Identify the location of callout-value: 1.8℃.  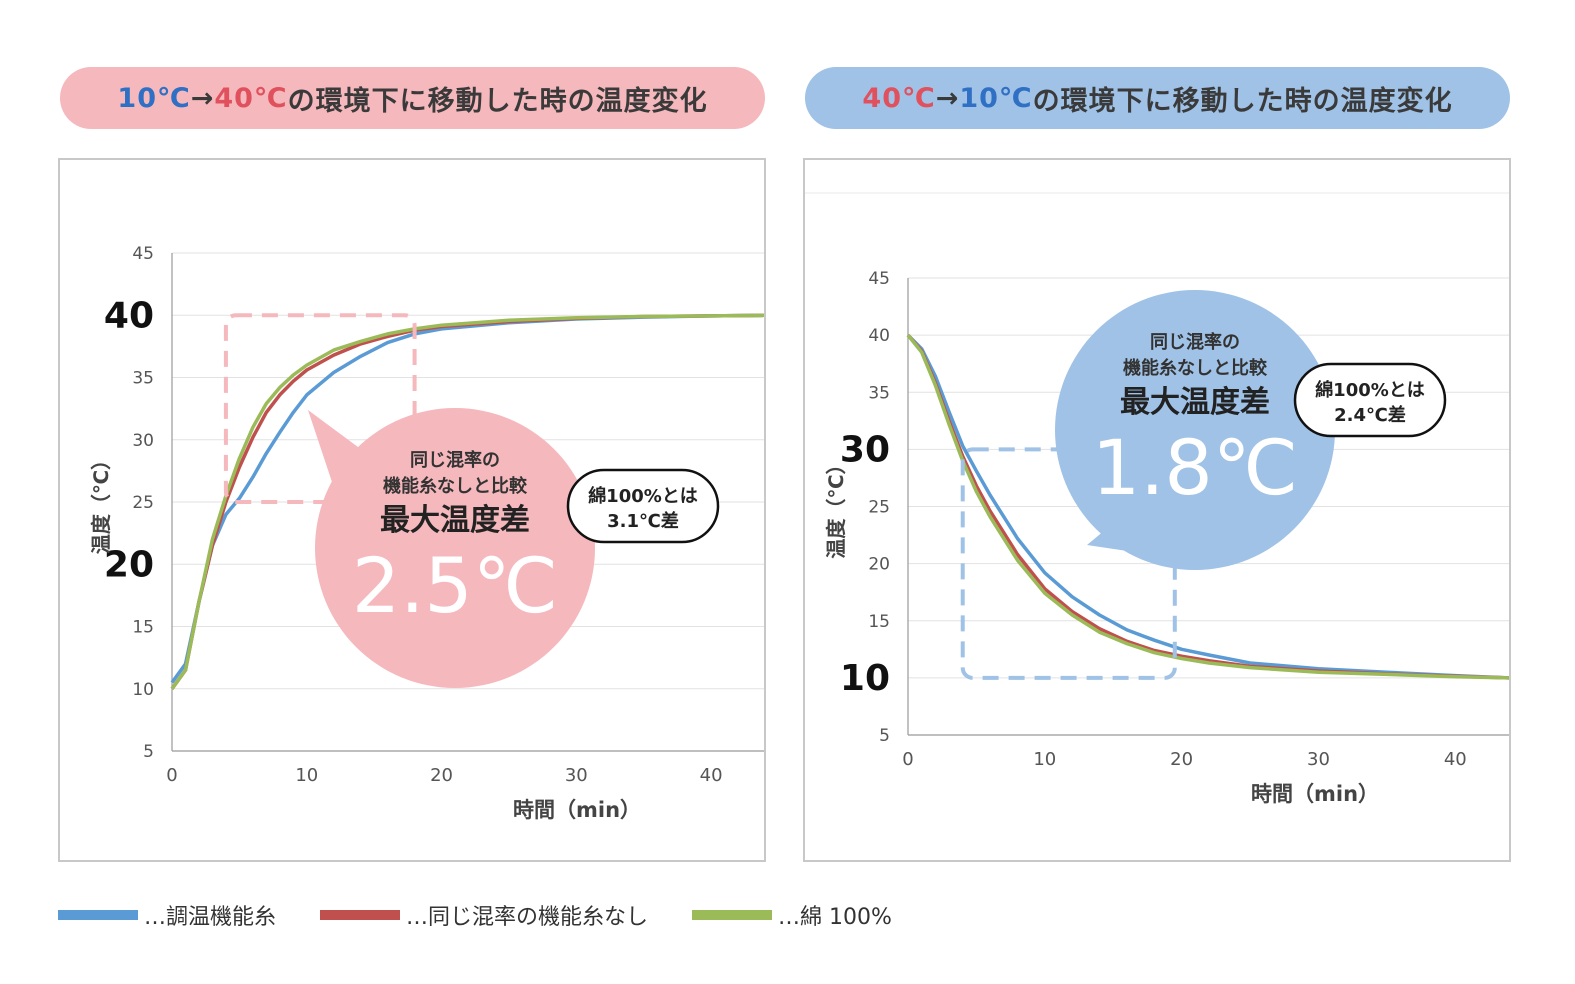
(1195, 467).